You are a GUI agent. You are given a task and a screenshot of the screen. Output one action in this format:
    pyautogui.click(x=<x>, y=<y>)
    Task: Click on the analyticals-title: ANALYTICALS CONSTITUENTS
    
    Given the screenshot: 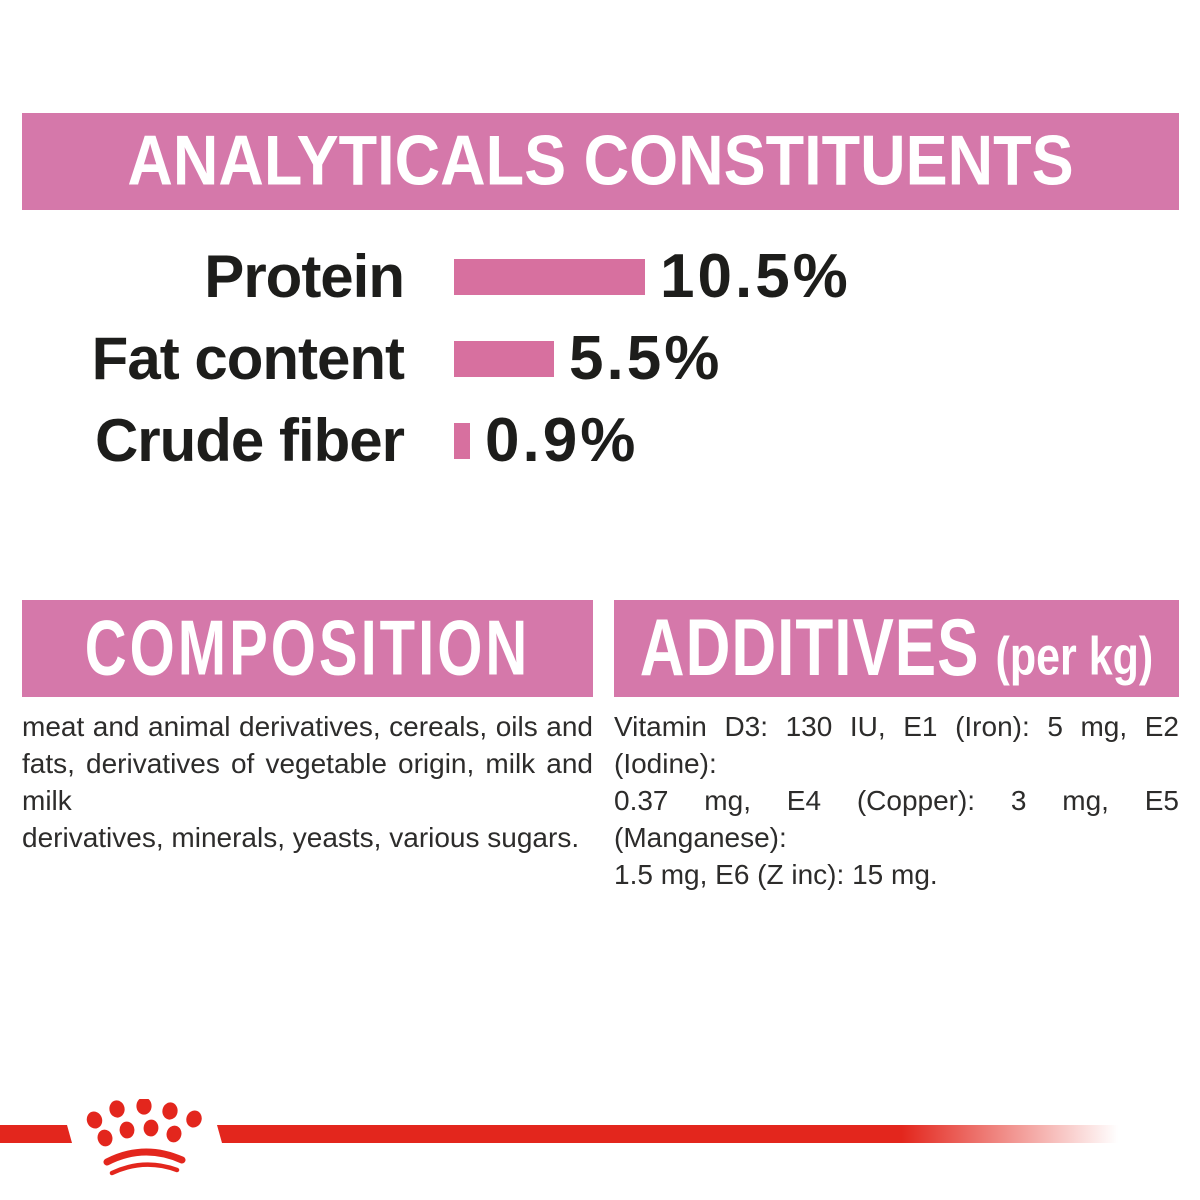 What is the action you would take?
    pyautogui.click(x=600, y=161)
    